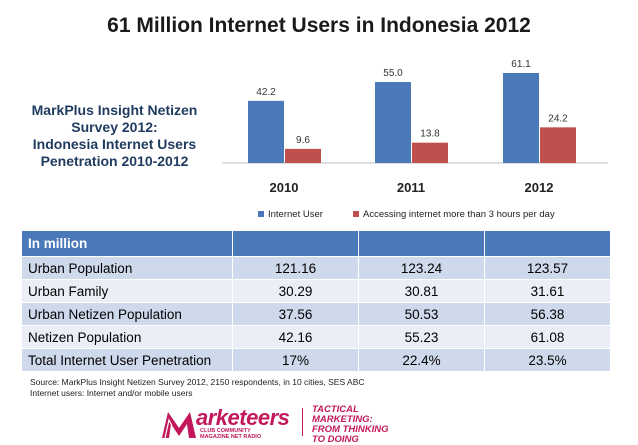 Image resolution: width=638 pixels, height=445 pixels. I want to click on bar-heavy-access-2011, so click(430, 152).